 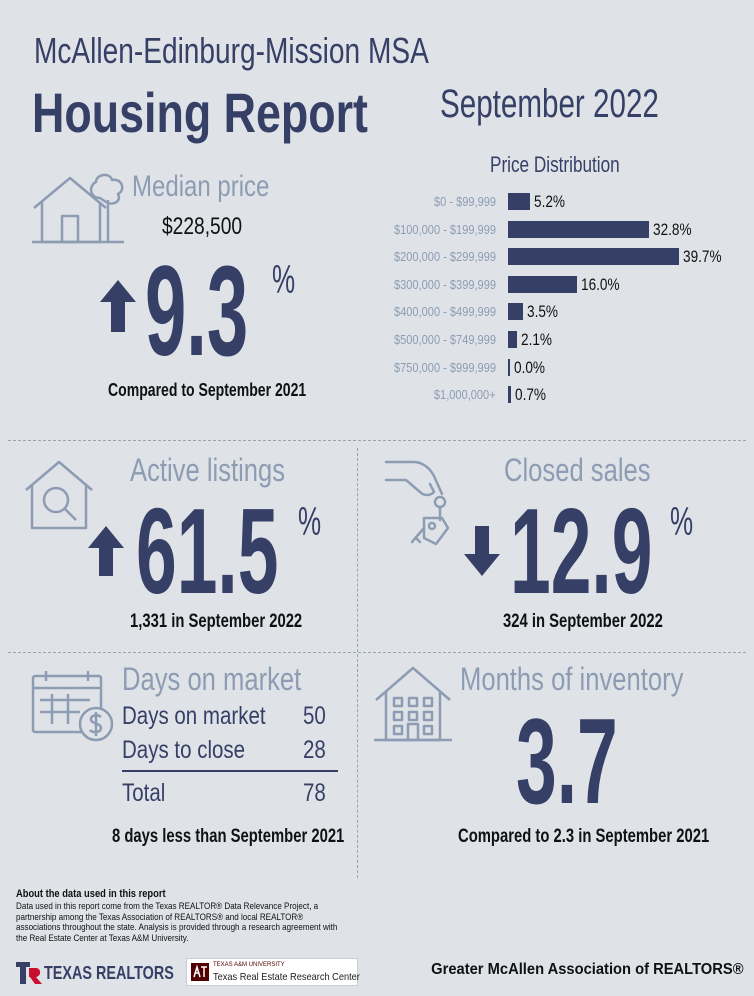 I want to click on closed-sales-change: 12.9, so click(x=581, y=551).